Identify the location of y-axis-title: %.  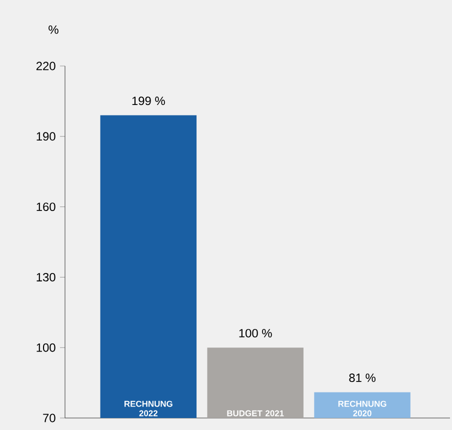
(53, 29).